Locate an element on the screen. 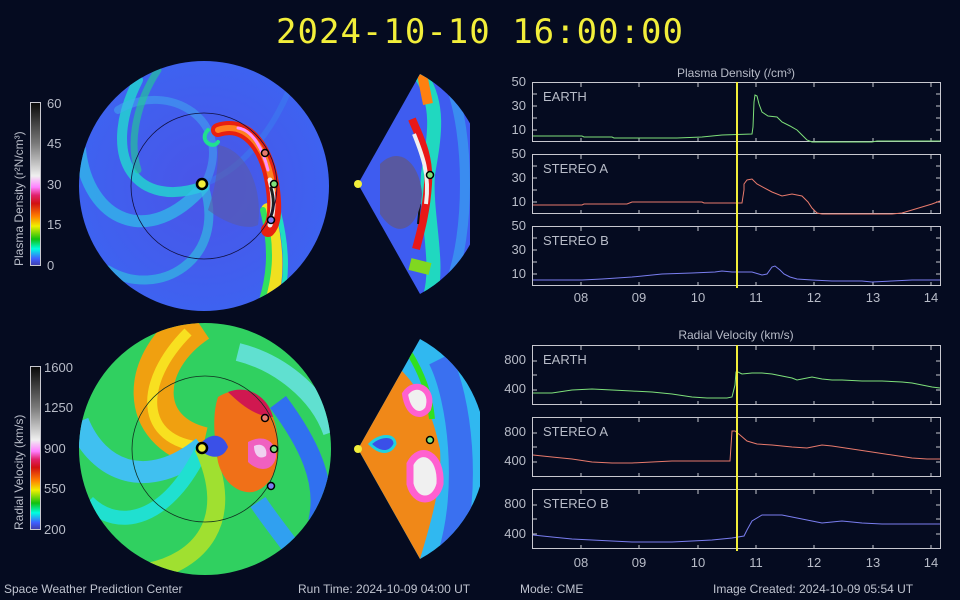  stereo-a-ytick-50: 50 is located at coordinates (518, 153).